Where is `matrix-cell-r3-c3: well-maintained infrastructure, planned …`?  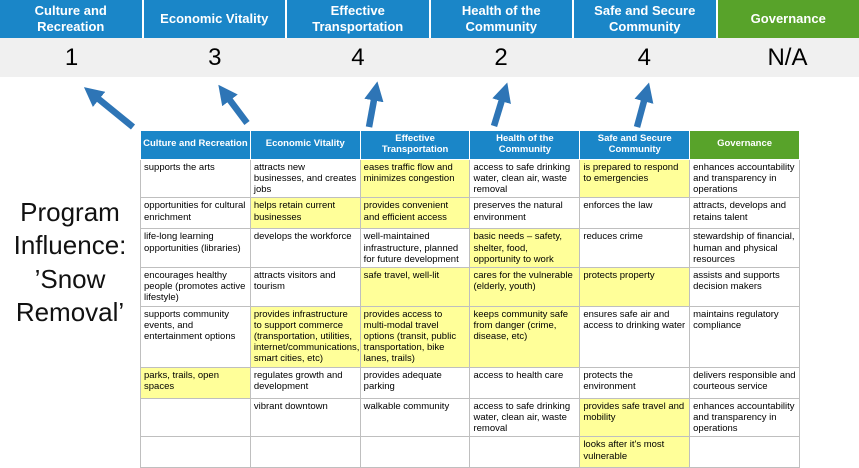
matrix-cell-r3-c3: well-maintained infrastructure, planned … is located at coordinates (415, 248).